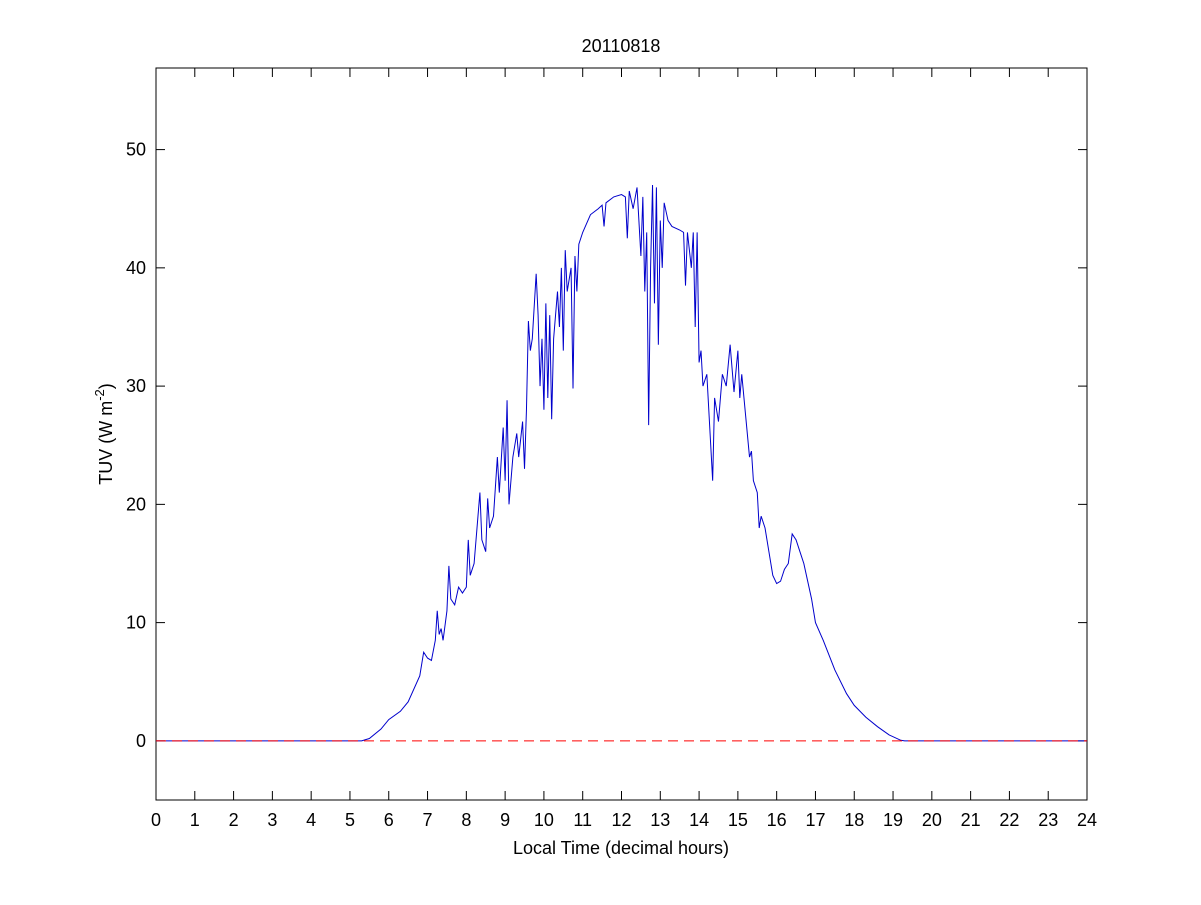 The height and width of the screenshot is (905, 1201). Describe the element at coordinates (234, 820) in the screenshot. I see `x-tick-label: 2` at that location.